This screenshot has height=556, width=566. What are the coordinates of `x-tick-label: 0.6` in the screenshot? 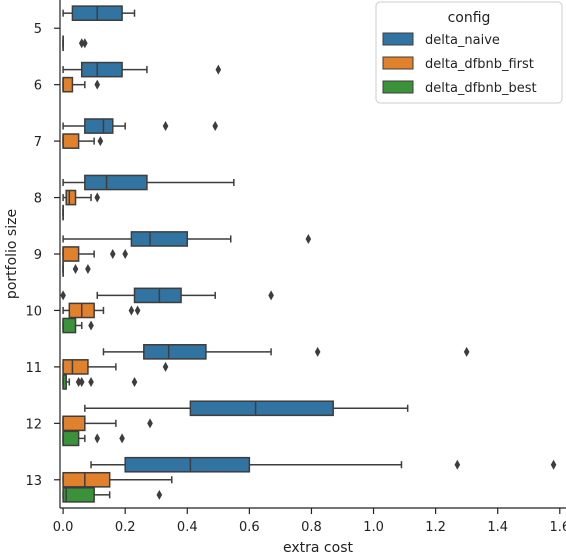 It's located at (249, 527).